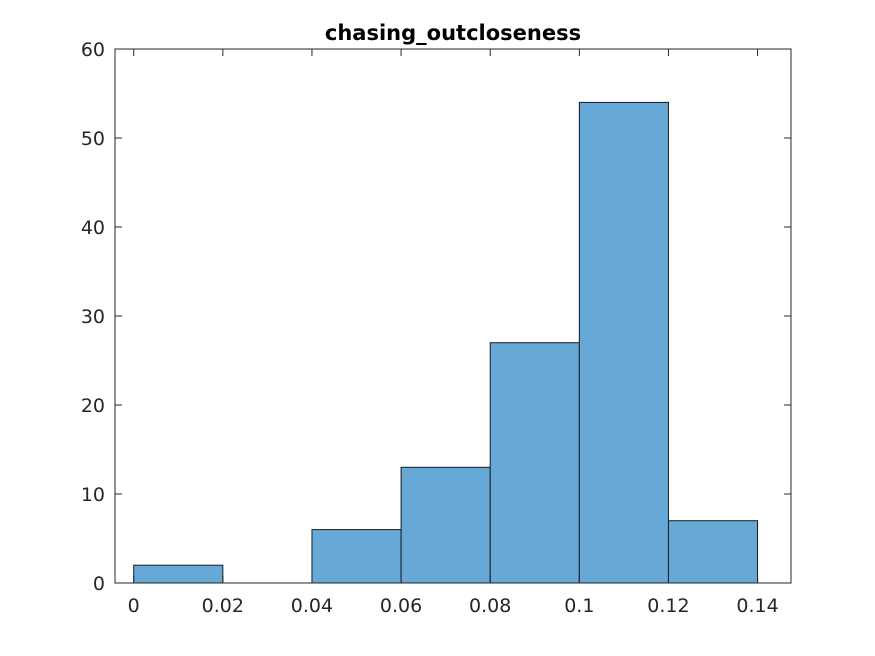 This screenshot has height=656, width=875. I want to click on x-tick-label: 0.08, so click(490, 606).